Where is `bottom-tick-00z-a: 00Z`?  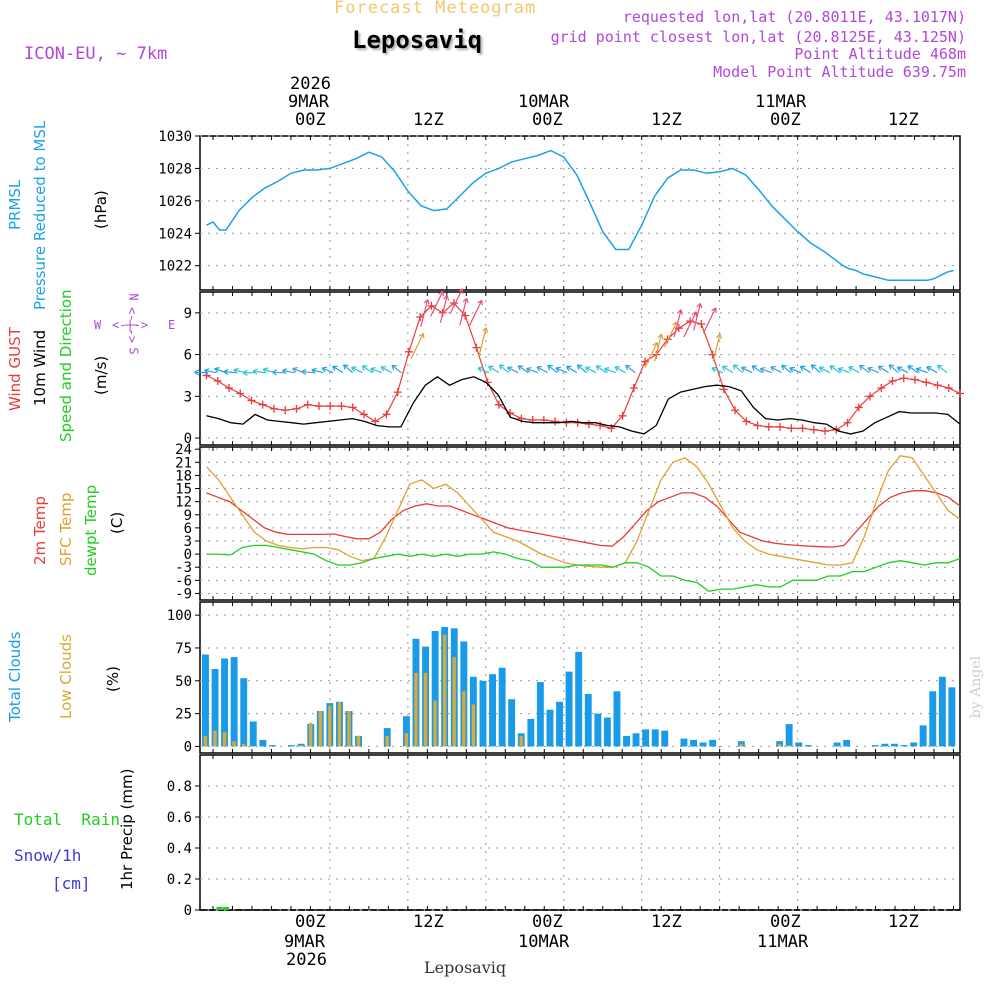 bottom-tick-00z-a: 00Z is located at coordinates (310, 922).